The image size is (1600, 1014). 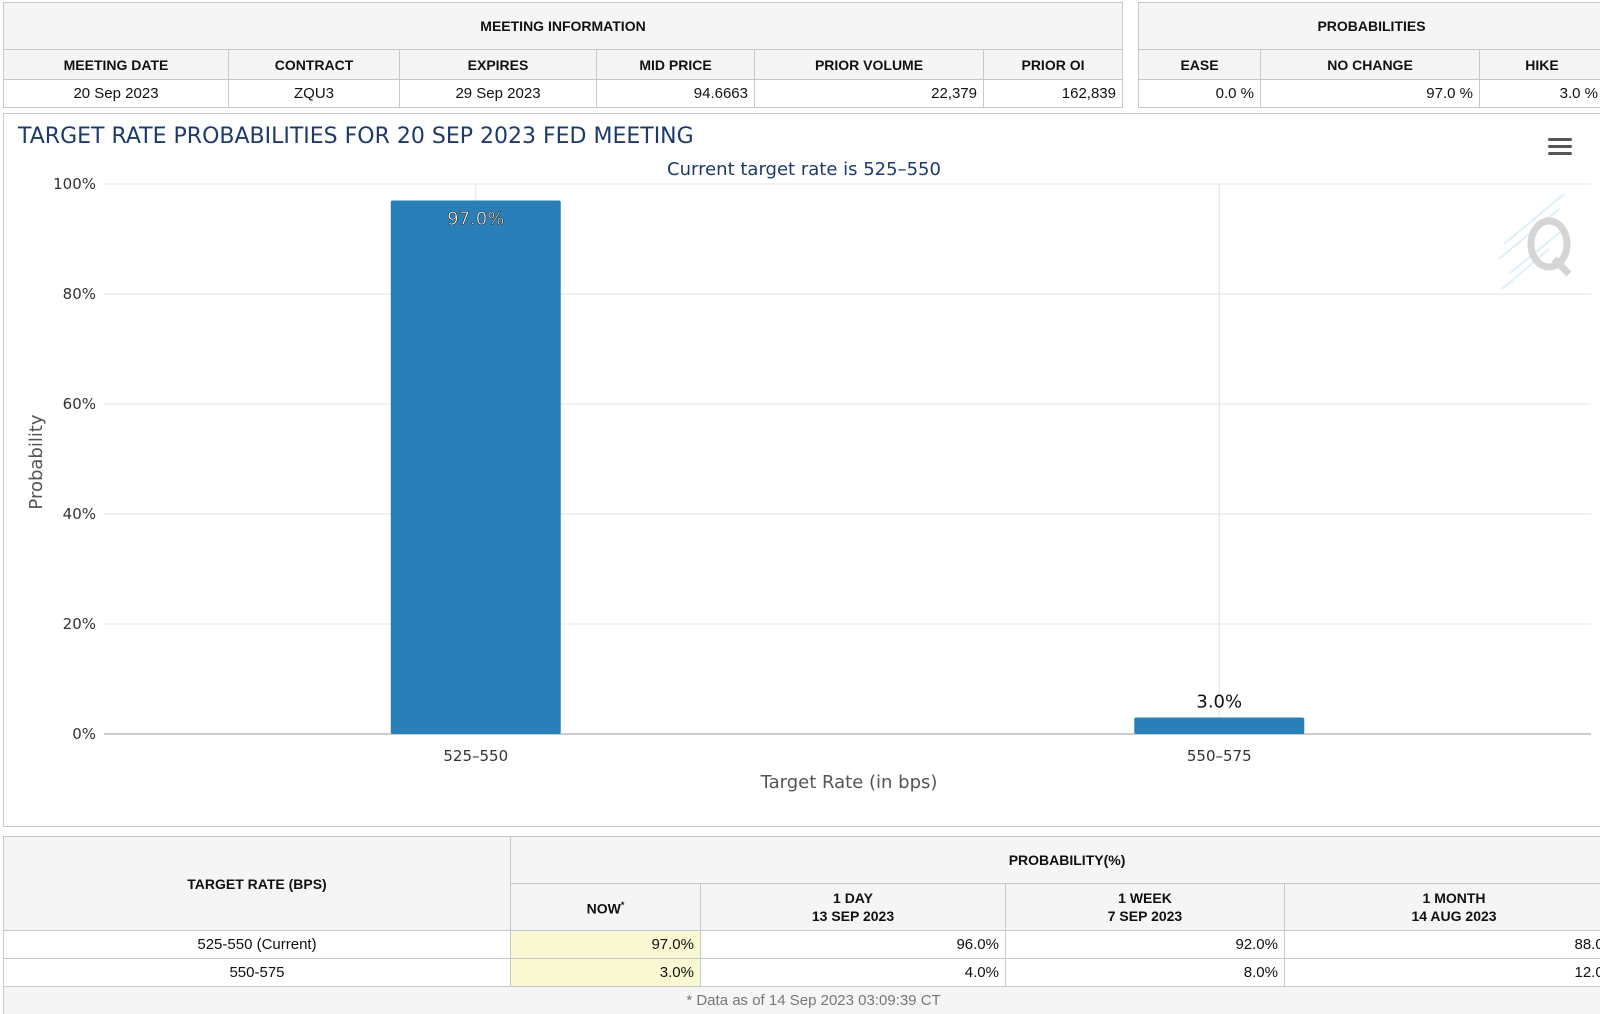 What do you see at coordinates (1200, 65) in the screenshot?
I see `col-ease: EASE` at bounding box center [1200, 65].